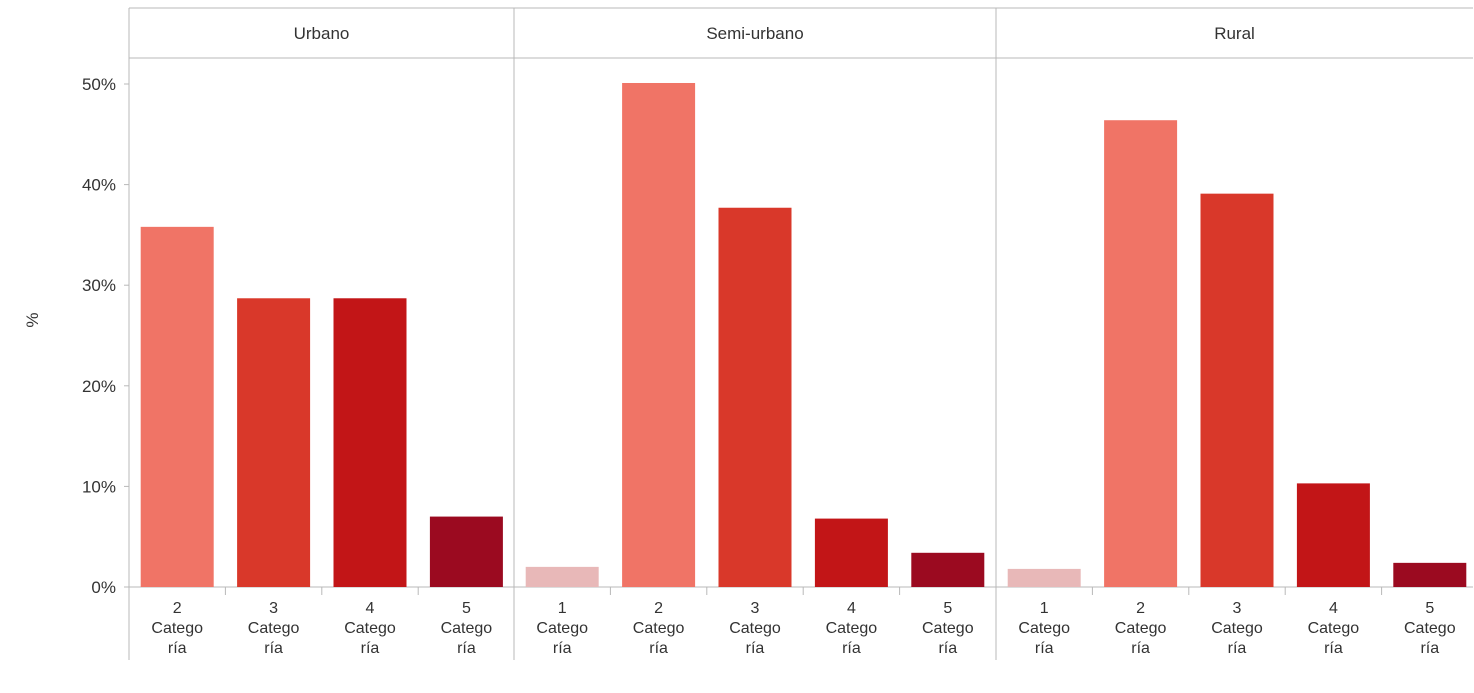  I want to click on panel-title: Urbano, so click(322, 33).